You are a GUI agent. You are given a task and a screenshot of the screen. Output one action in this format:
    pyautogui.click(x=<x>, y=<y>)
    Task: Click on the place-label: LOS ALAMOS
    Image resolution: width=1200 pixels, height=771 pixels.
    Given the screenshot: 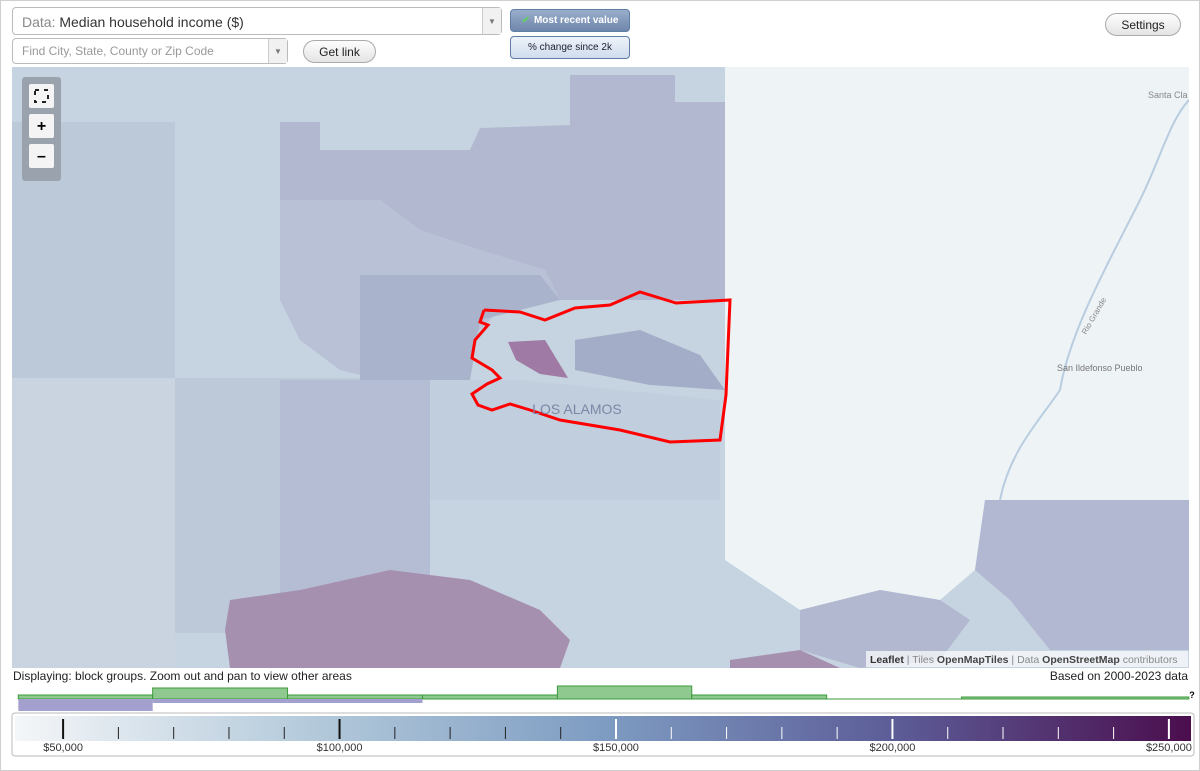 What is the action you would take?
    pyautogui.click(x=576, y=409)
    